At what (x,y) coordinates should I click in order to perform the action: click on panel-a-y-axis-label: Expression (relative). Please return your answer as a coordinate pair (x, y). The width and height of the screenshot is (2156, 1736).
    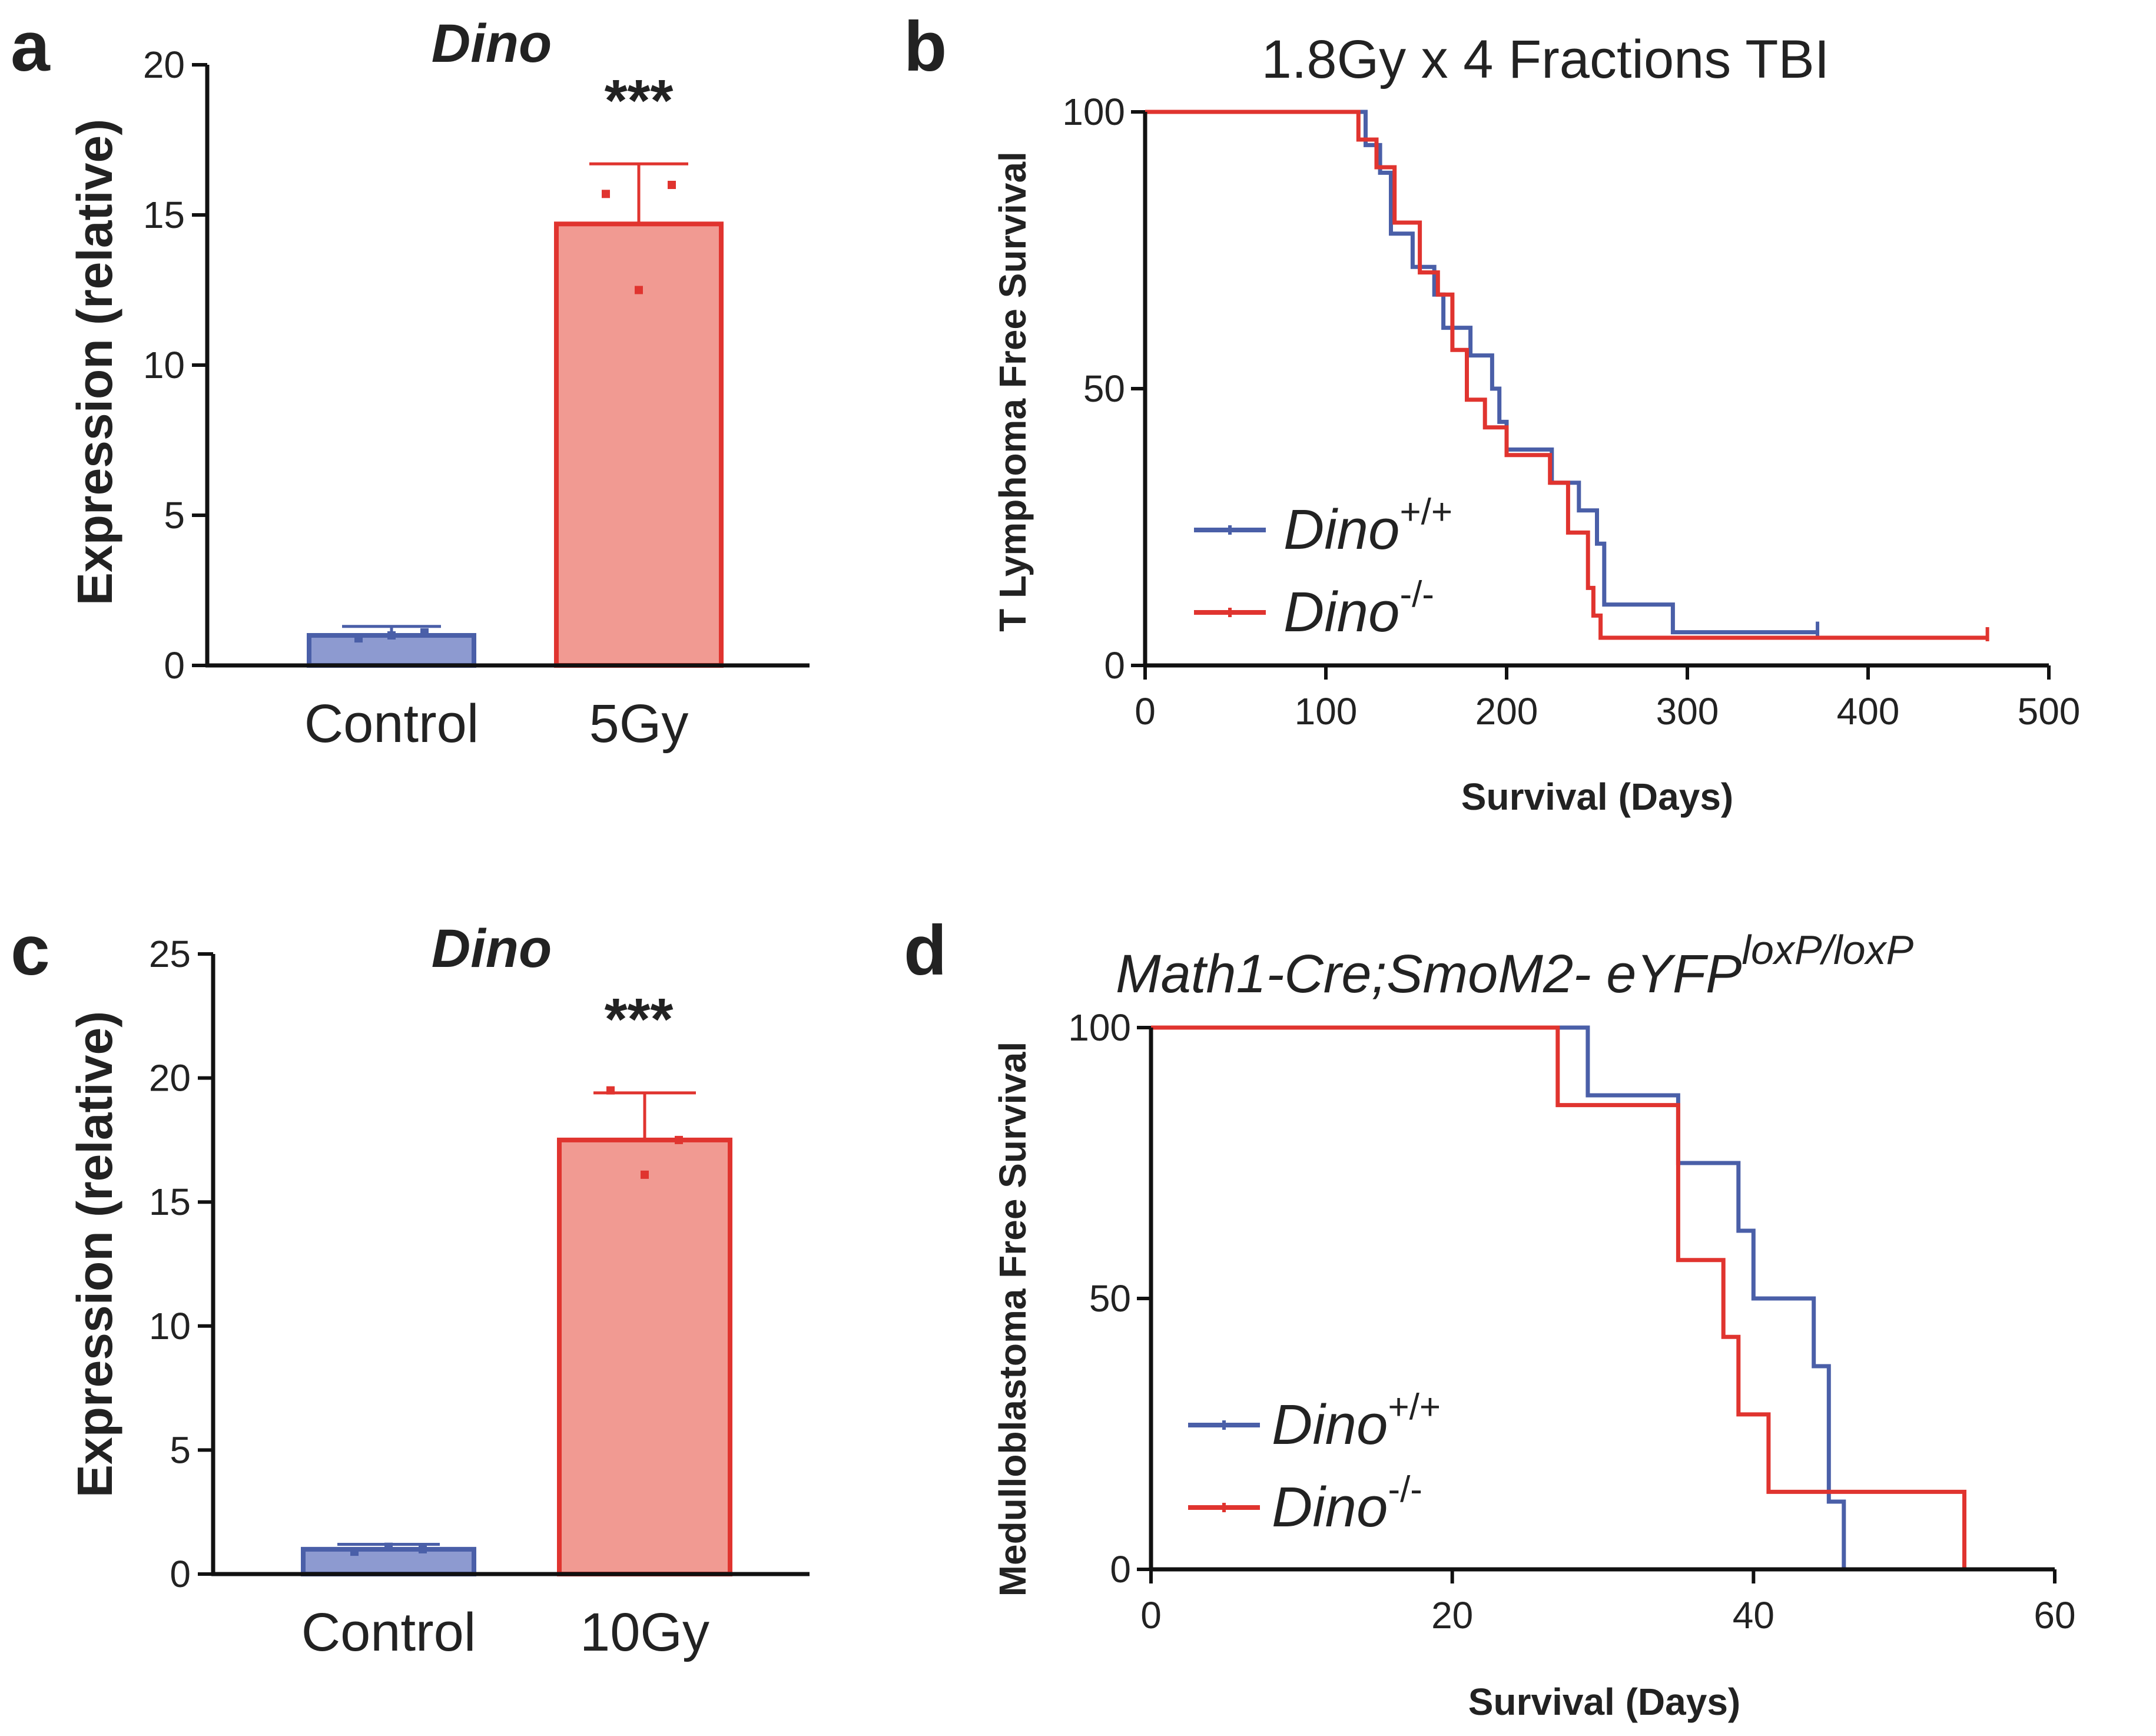
    Looking at the image, I should click on (94, 362).